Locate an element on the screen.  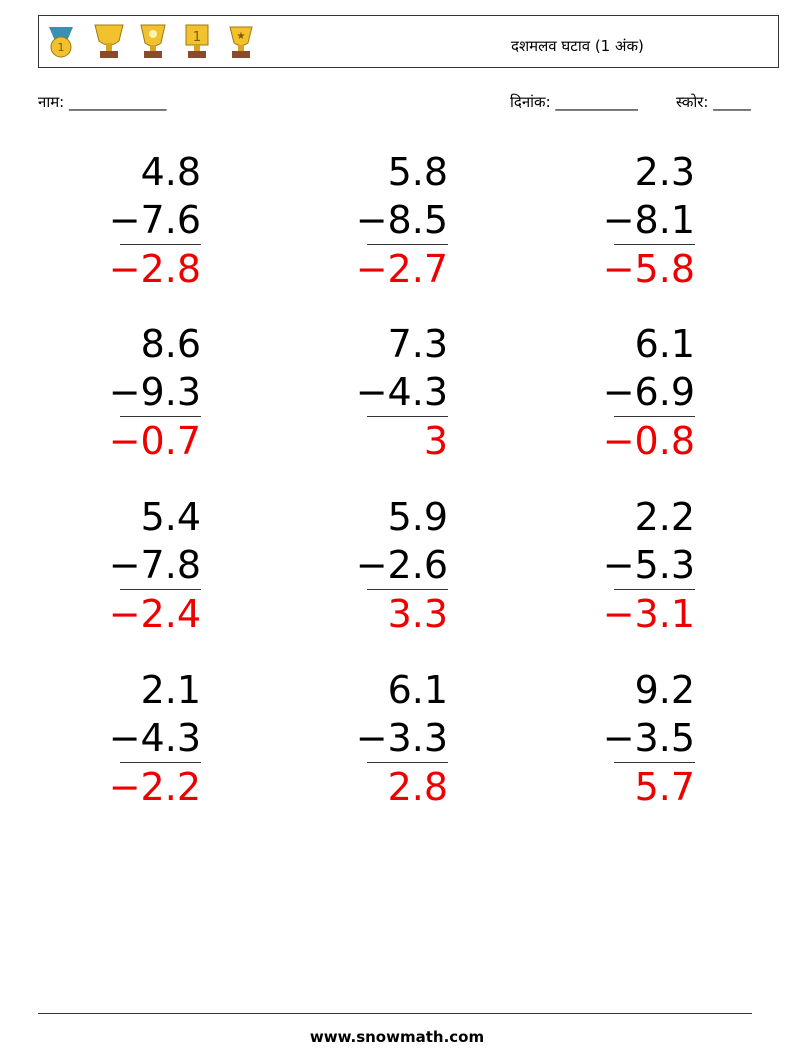
answer: −2.7 is located at coordinates (401, 269).